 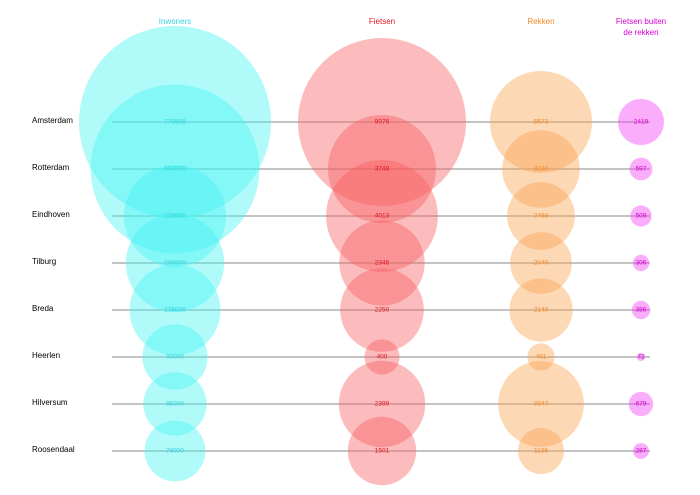 I want to click on data-label: 2250, so click(x=382, y=310).